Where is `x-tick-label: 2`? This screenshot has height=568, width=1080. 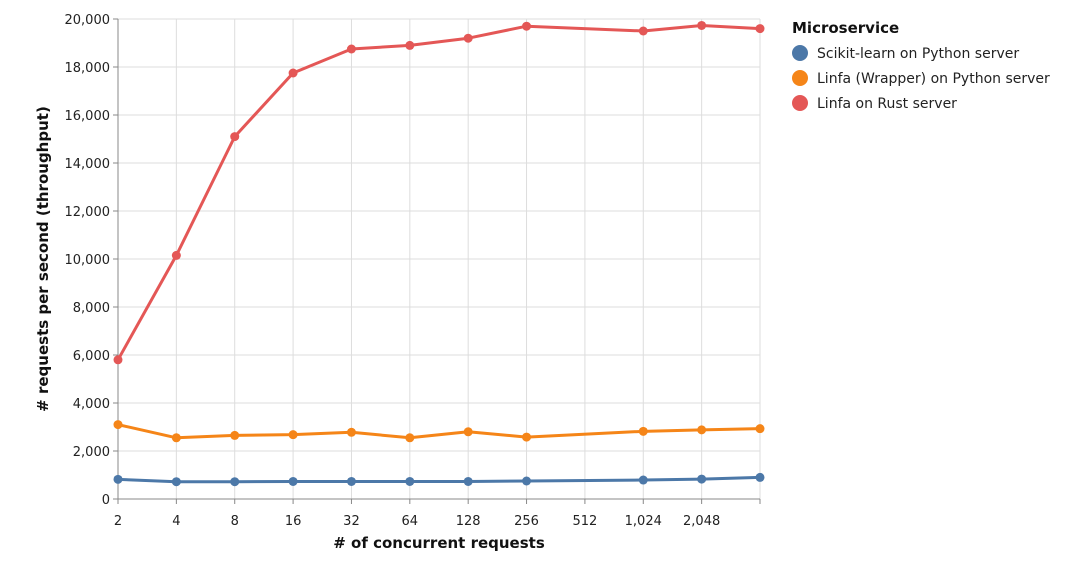
x-tick-label: 2 is located at coordinates (118, 521).